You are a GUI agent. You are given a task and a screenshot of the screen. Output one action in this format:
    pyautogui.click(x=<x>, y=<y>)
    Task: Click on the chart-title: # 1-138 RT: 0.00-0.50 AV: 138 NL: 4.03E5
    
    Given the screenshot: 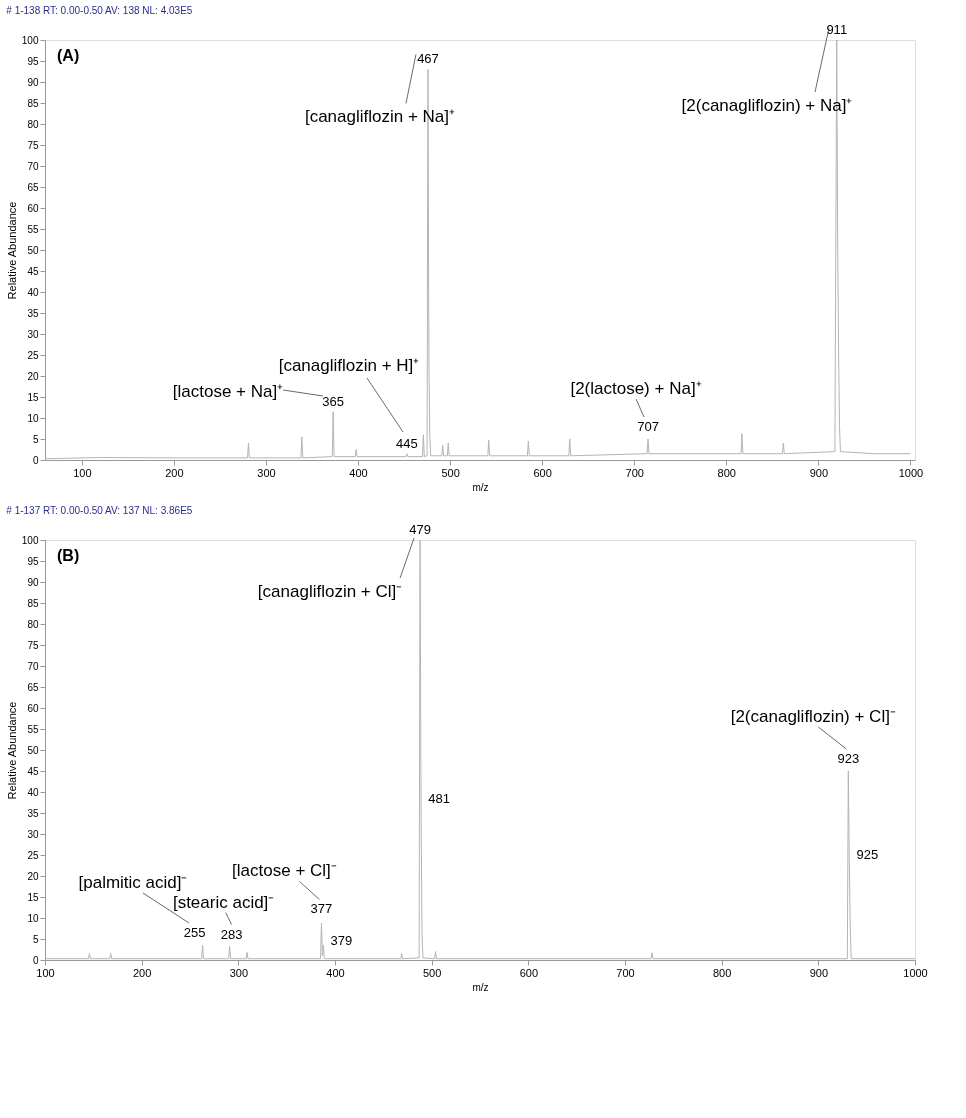 What is the action you would take?
    pyautogui.click(x=99, y=10)
    